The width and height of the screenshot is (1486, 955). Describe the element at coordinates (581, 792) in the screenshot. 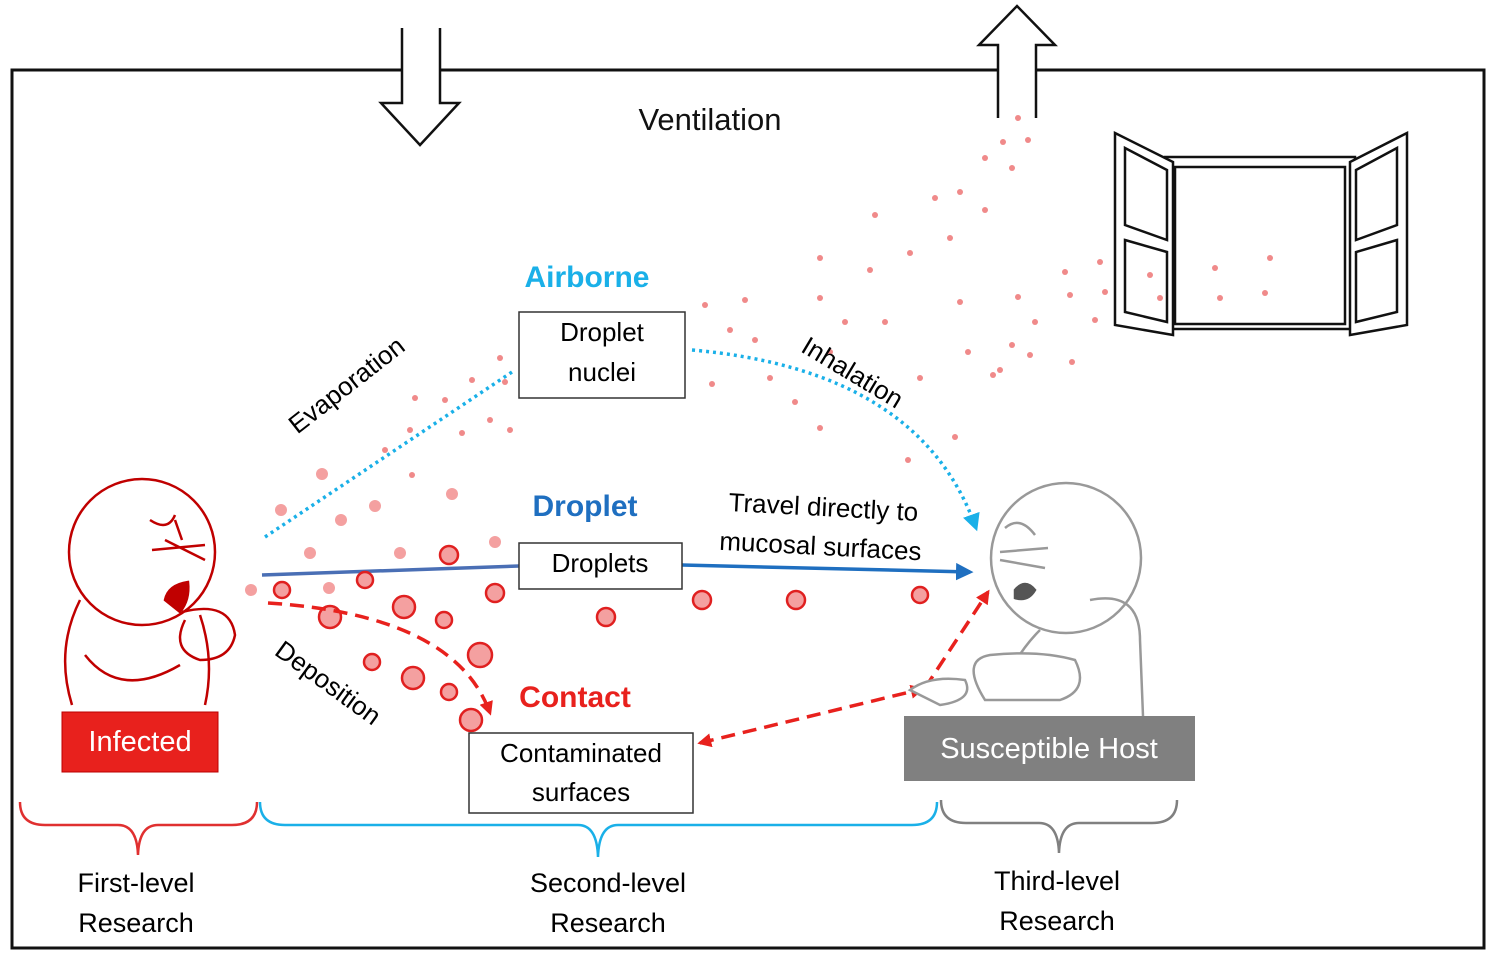

I see `contaminated-line2: surfaces` at that location.